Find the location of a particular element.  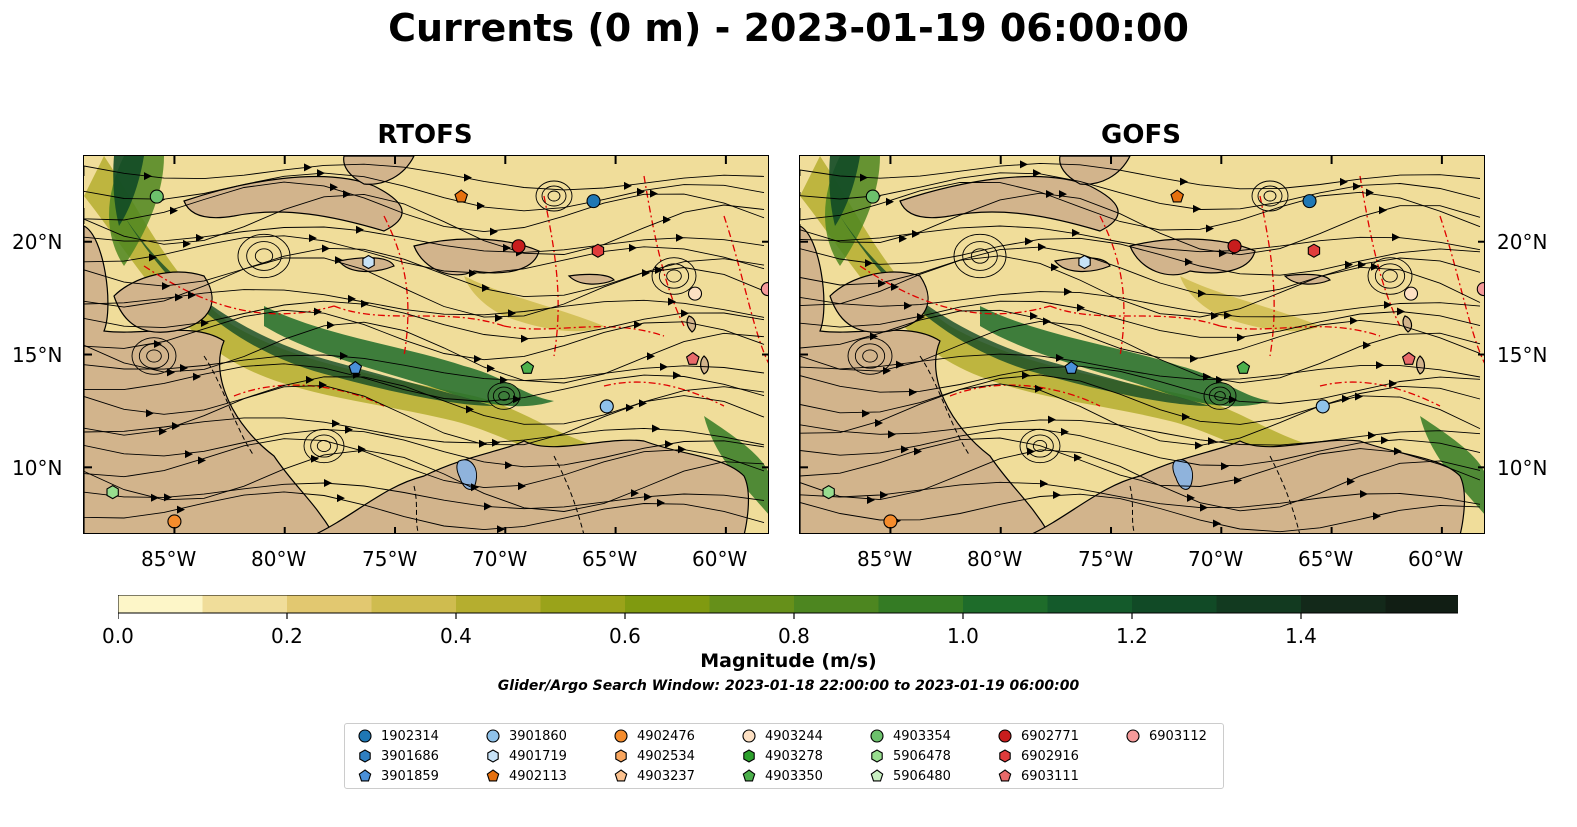

legend-entry: 6903111 is located at coordinates (1038, 776).